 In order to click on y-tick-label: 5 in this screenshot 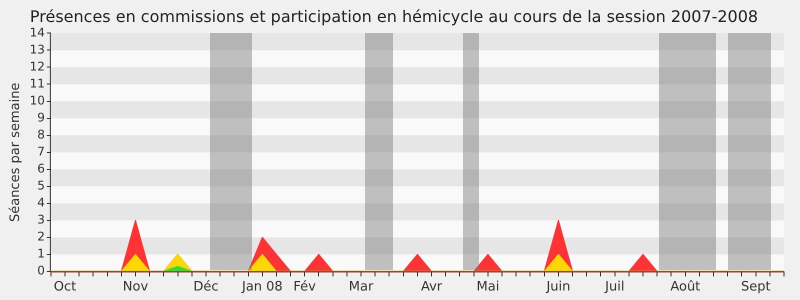, I will do `click(41, 185)`.